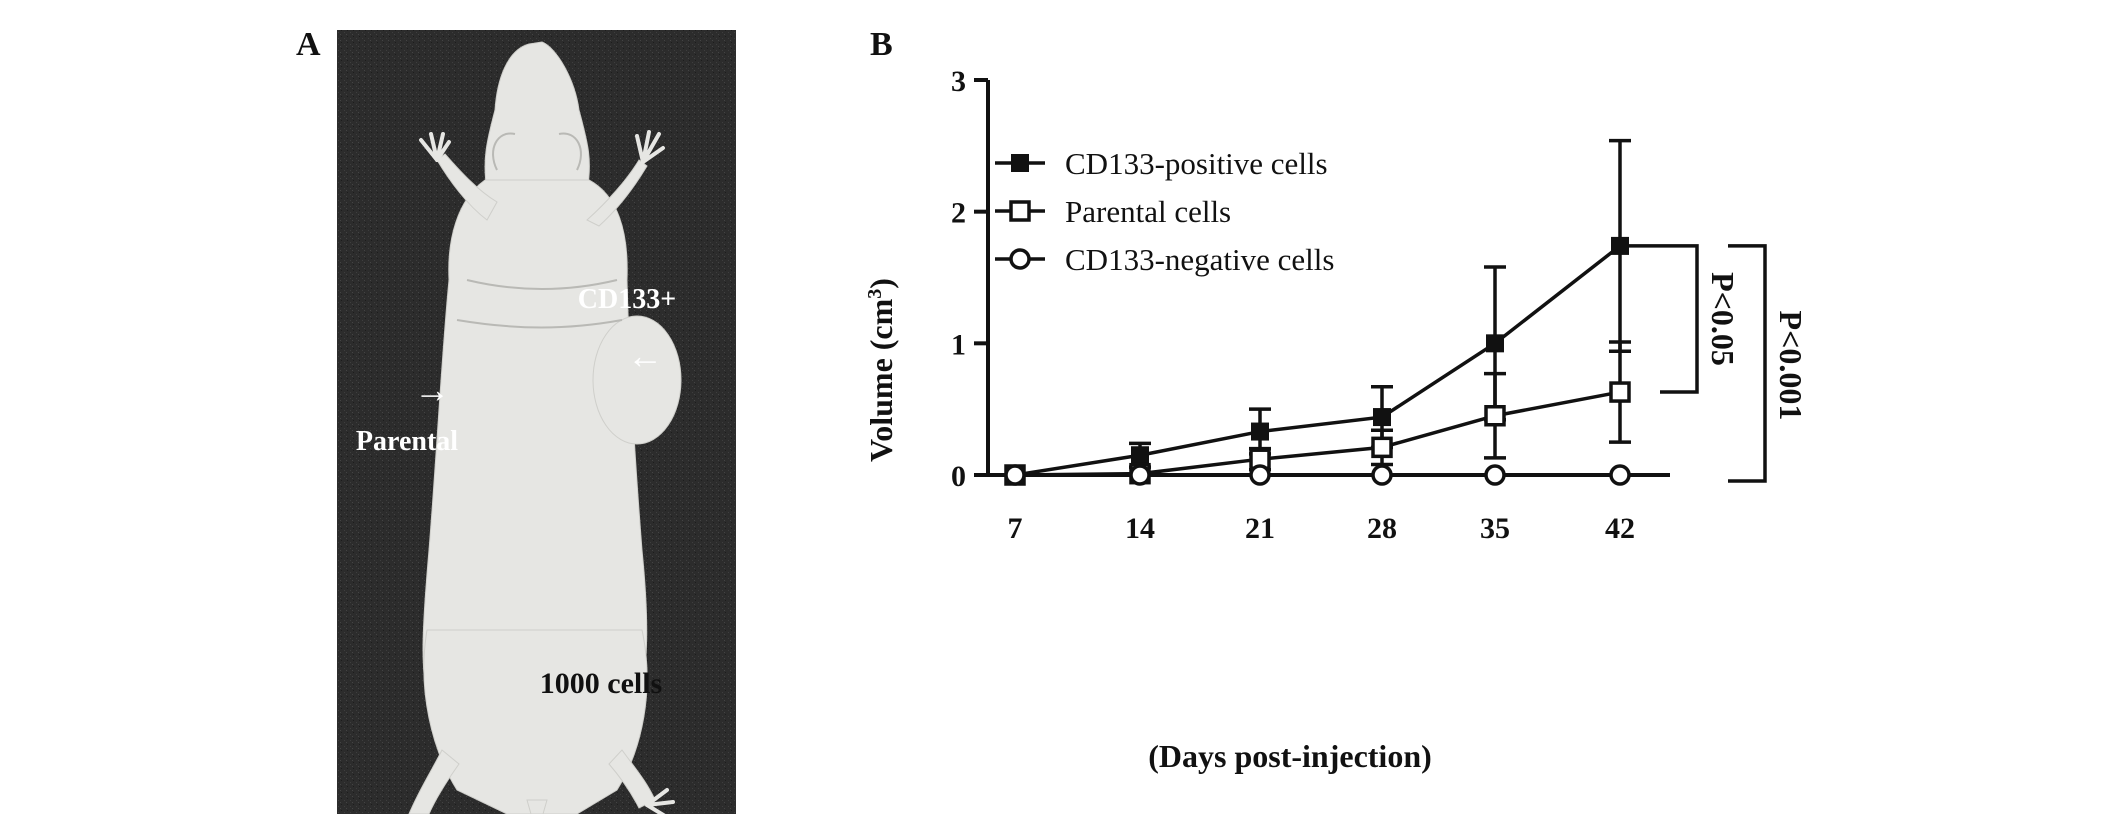 This screenshot has height=818, width=2126. What do you see at coordinates (627, 299) in the screenshot?
I see `cd133-label: CD133+` at bounding box center [627, 299].